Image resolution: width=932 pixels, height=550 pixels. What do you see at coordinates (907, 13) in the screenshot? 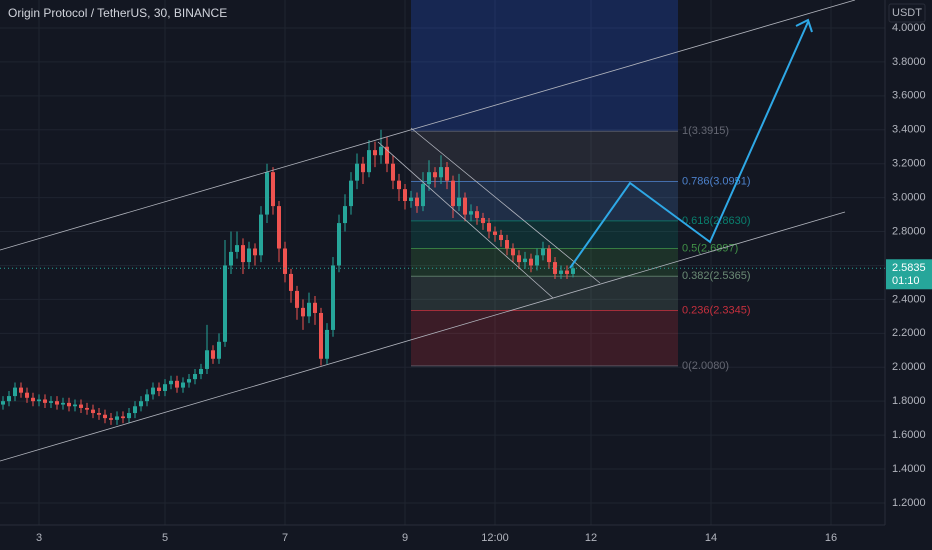
I see `currency-box` at bounding box center [907, 13].